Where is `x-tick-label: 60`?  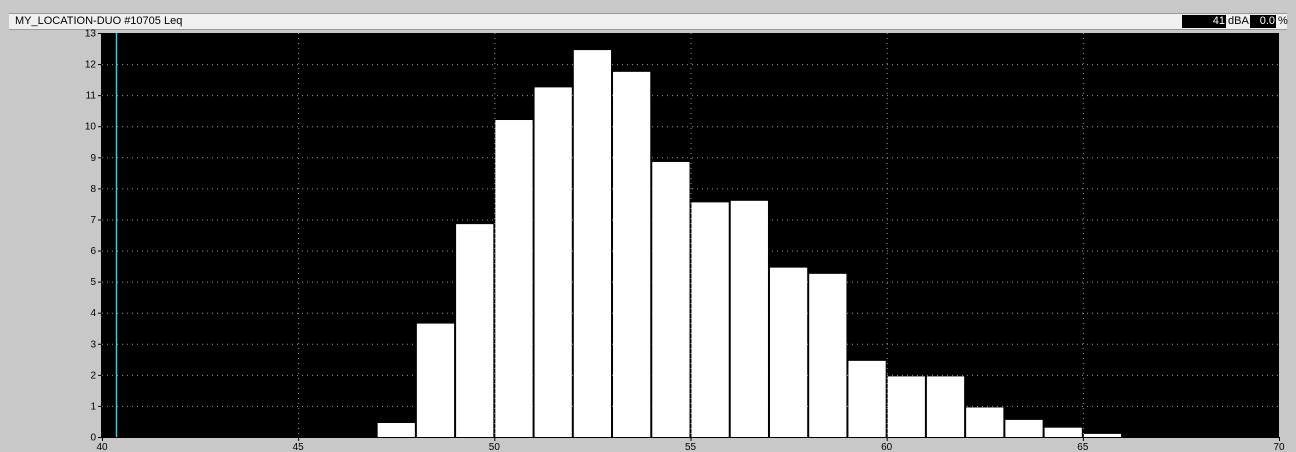 x-tick-label: 60 is located at coordinates (887, 447).